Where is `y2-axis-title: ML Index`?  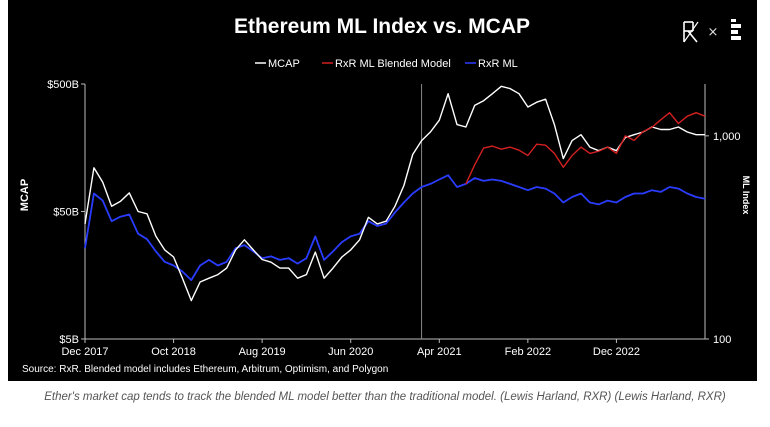
y2-axis-title: ML Index is located at coordinates (746, 195).